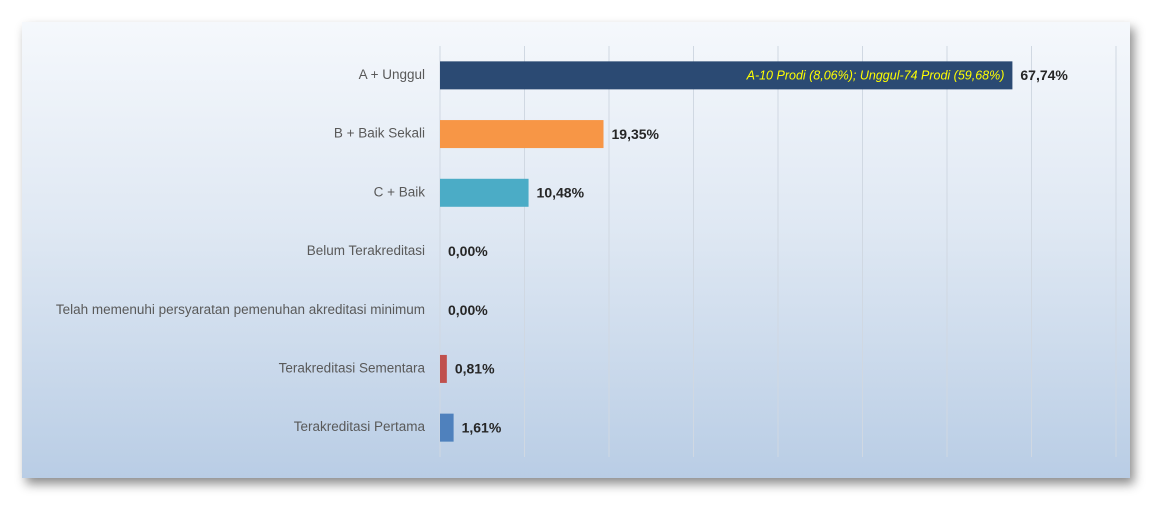 The height and width of the screenshot is (522, 1173). Describe the element at coordinates (366, 250) in the screenshot. I see `category-label: Belum Terakreditasi` at that location.